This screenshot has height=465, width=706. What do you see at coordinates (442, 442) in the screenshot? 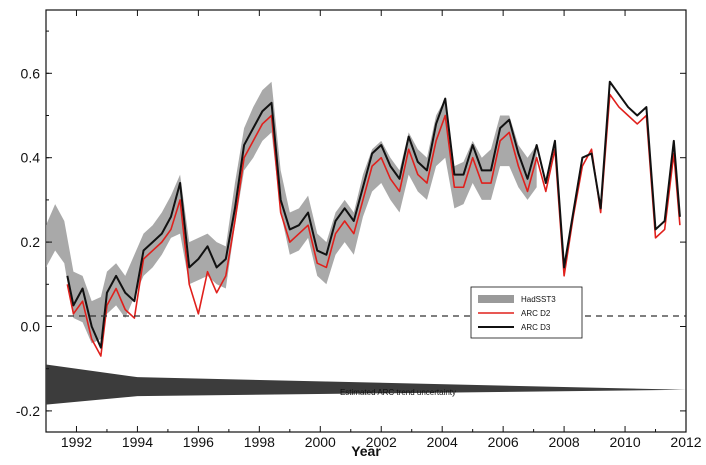
I see `x-tick-label: 2004` at bounding box center [442, 442].